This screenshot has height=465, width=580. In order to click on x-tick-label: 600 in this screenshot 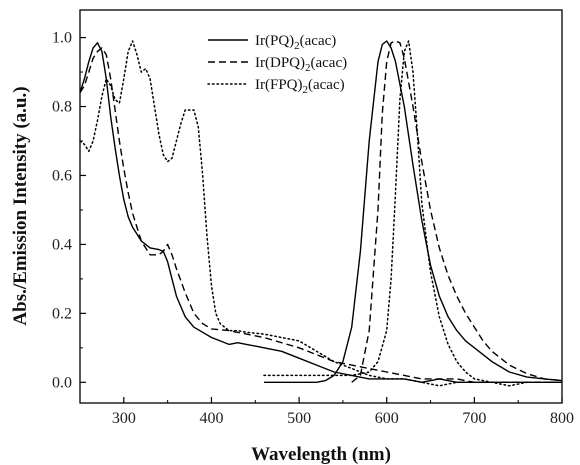, I will do `click(387, 418)`.